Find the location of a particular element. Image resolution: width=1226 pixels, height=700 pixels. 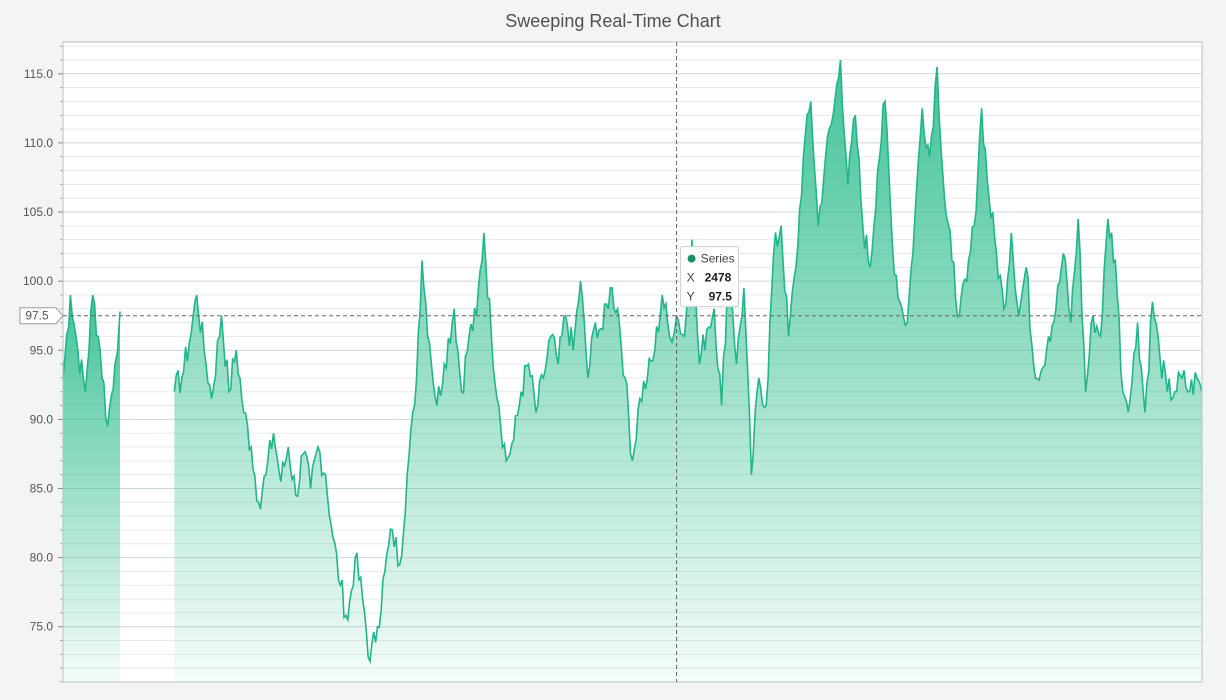

crosshair-y-label: 97.5 is located at coordinates (37, 316).